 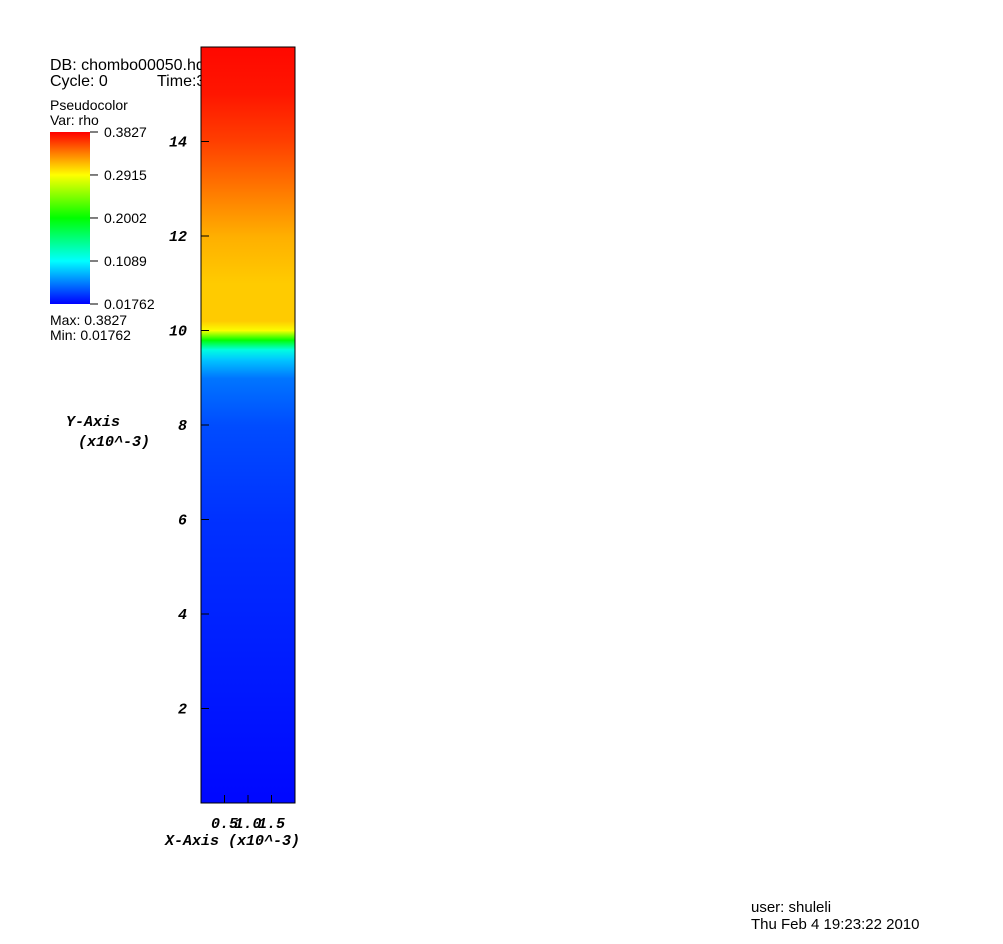 What do you see at coordinates (114, 442) in the screenshot?
I see `y-axis-unit: (x10^-3)` at bounding box center [114, 442].